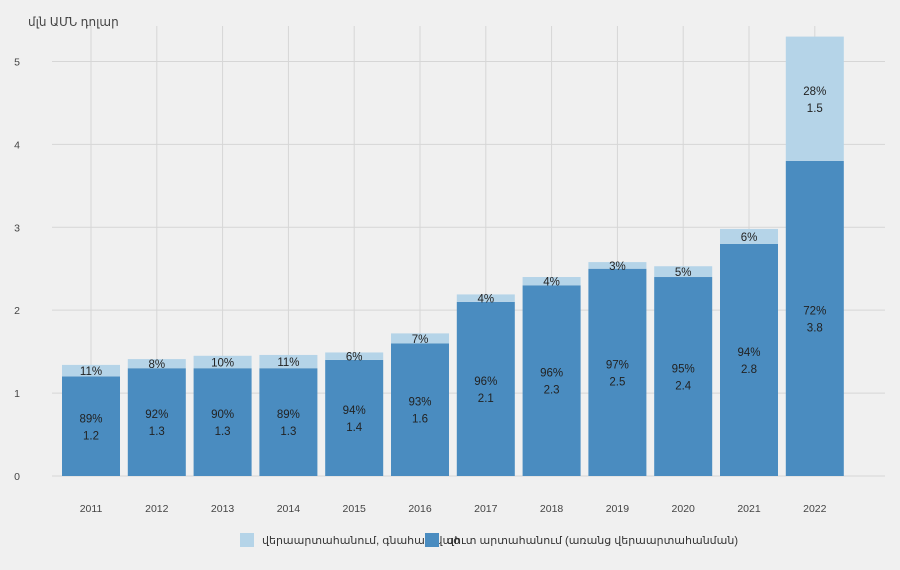 This screenshot has height=570, width=900. What do you see at coordinates (815, 328) in the screenshot?
I see `value-label-net: 3.8` at bounding box center [815, 328].